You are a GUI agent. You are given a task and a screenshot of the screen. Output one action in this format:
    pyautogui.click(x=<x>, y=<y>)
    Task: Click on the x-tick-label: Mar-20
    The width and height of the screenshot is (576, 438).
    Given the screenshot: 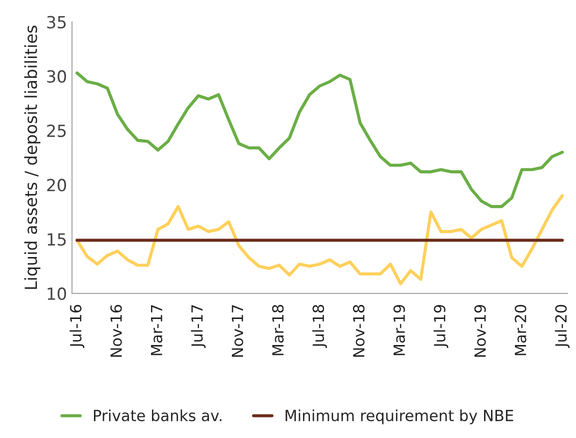 What is the action you would take?
    pyautogui.click(x=520, y=330)
    